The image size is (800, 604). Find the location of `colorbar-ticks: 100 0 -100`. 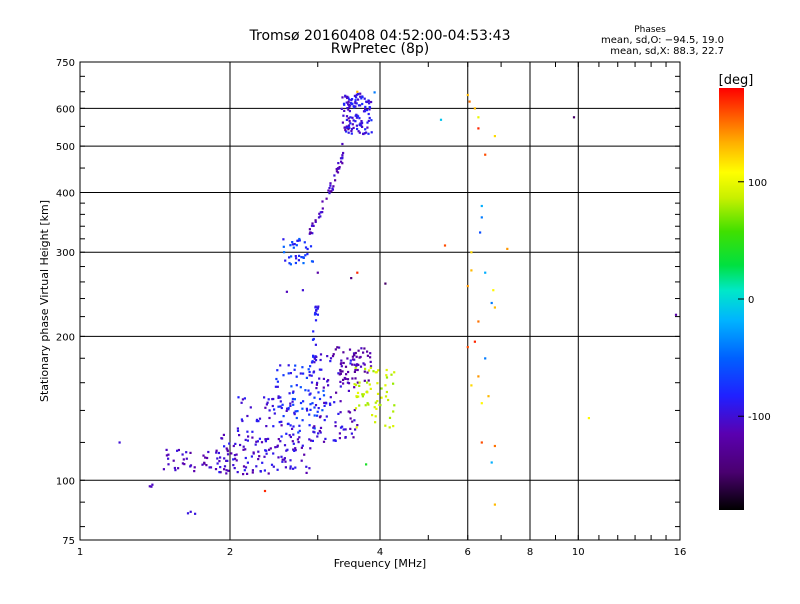

colorbar-ticks: 100 0 -100 is located at coordinates (754, 300).